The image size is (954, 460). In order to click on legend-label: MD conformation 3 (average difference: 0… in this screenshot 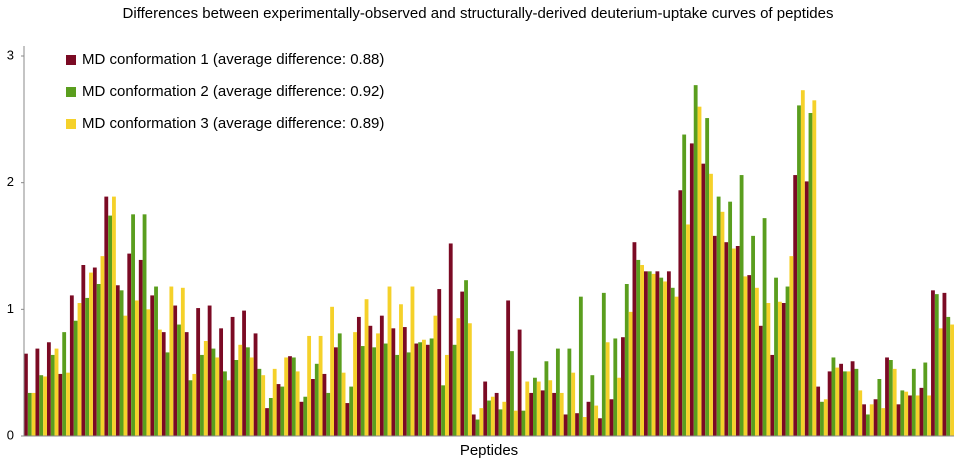, I will do `click(233, 123)`.